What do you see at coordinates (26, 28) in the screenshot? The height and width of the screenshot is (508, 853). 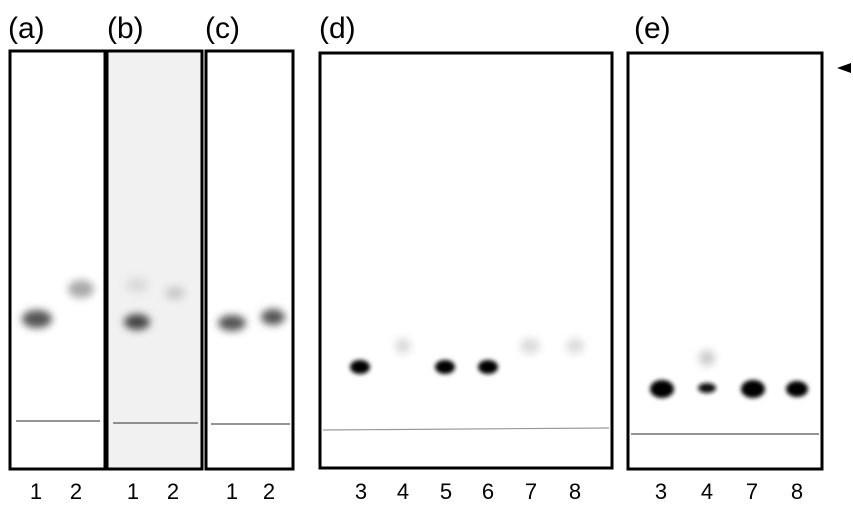 I see `panel-label: (a)` at bounding box center [26, 28].